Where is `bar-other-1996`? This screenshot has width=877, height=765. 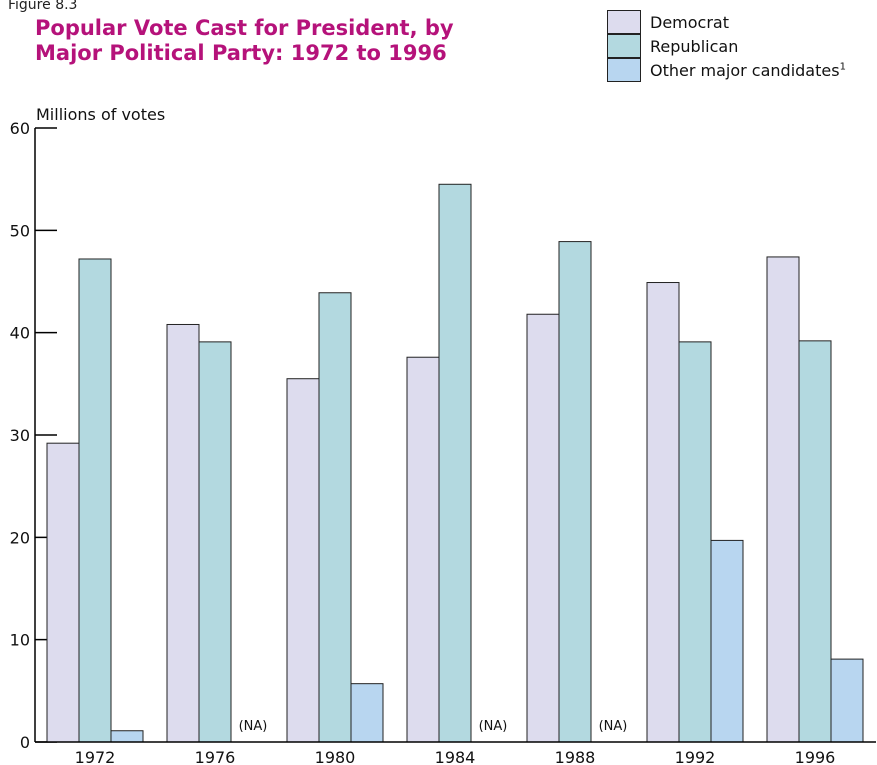
bar-other-1996 is located at coordinates (847, 700).